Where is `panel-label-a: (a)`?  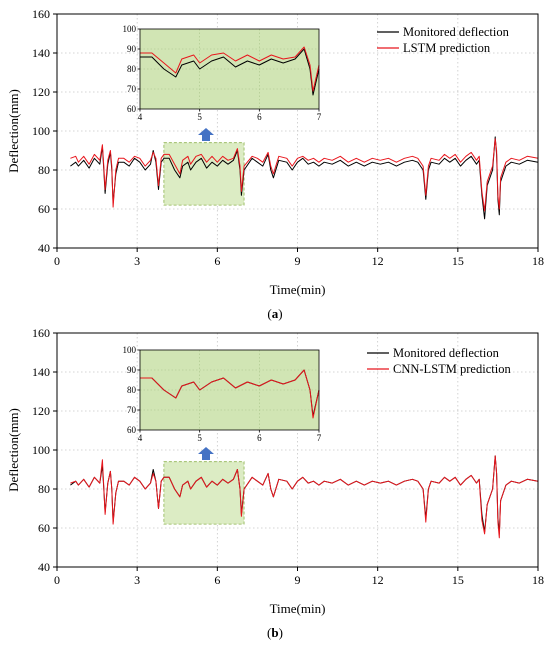
panel-label-a: (a) is located at coordinates (274, 313).